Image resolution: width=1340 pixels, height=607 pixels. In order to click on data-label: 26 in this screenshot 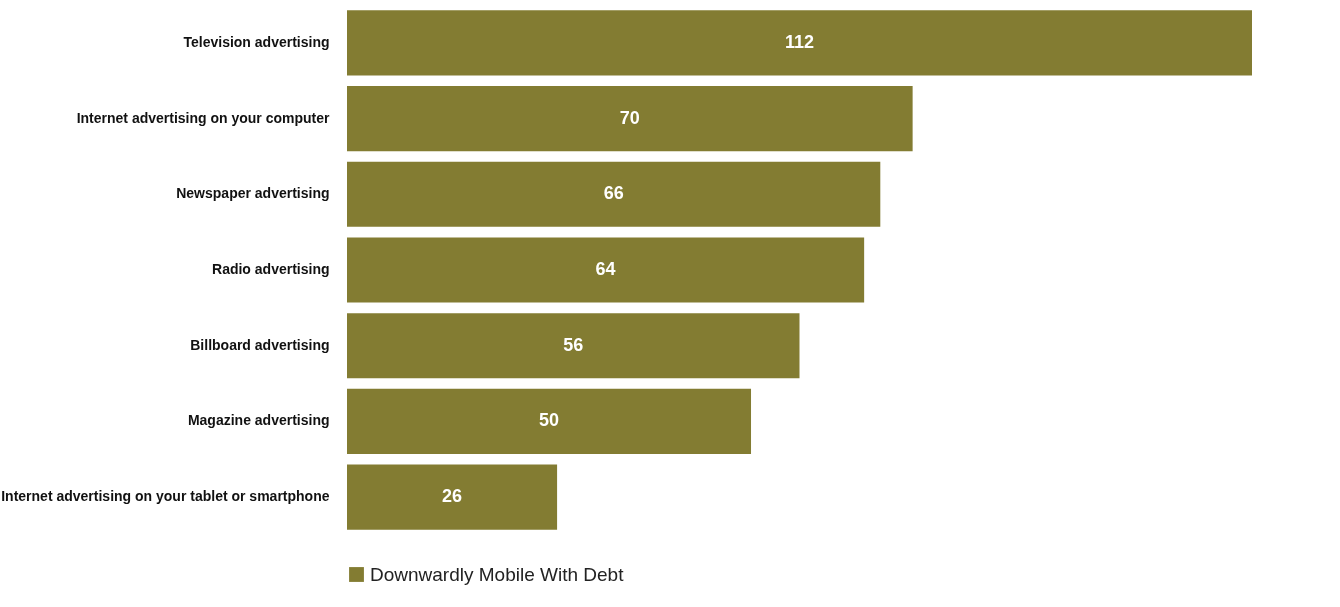, I will do `click(452, 496)`.